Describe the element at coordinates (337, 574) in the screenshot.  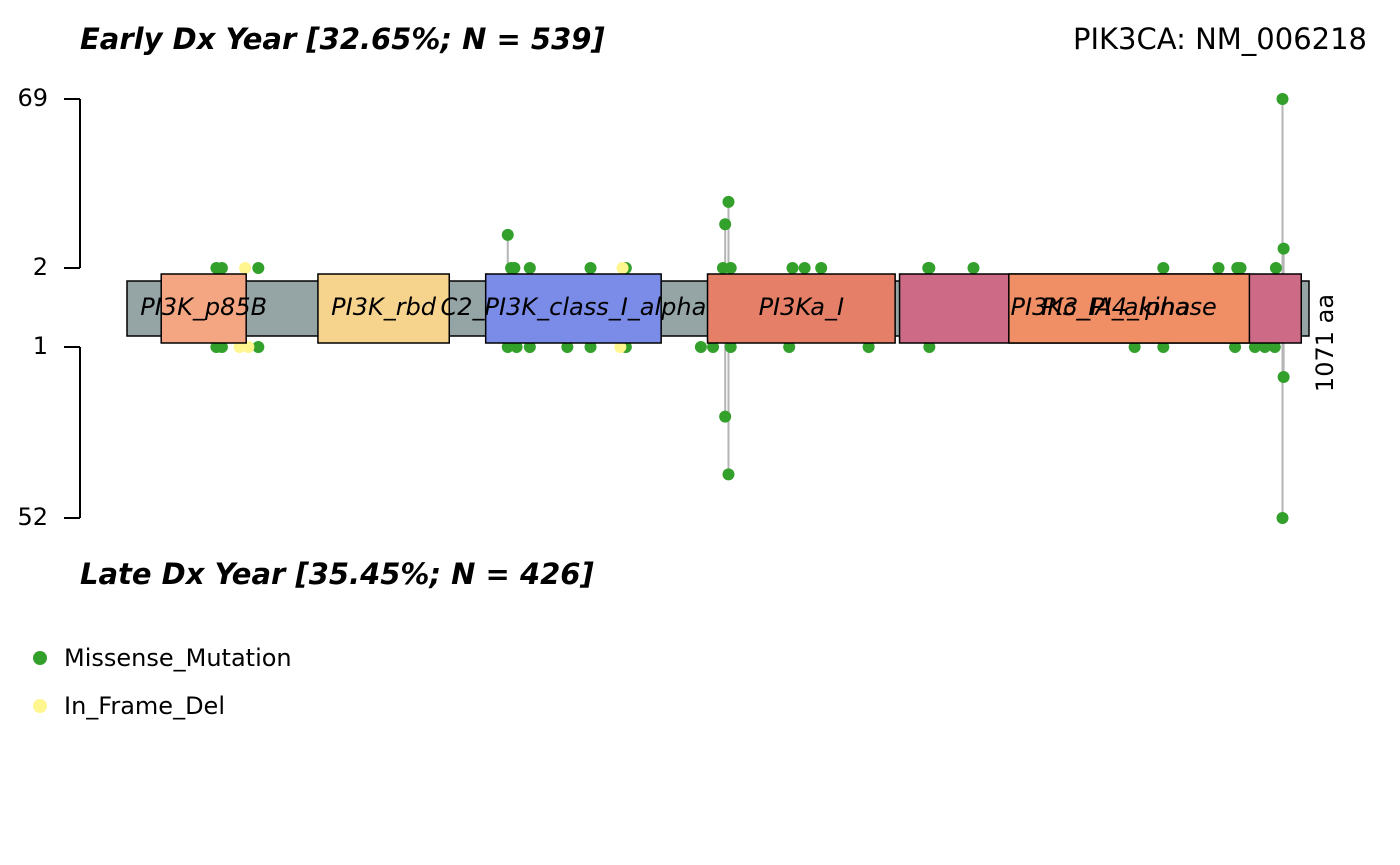
I see `bottom-title: Late Dx Year [35.45%; N = 426]` at that location.